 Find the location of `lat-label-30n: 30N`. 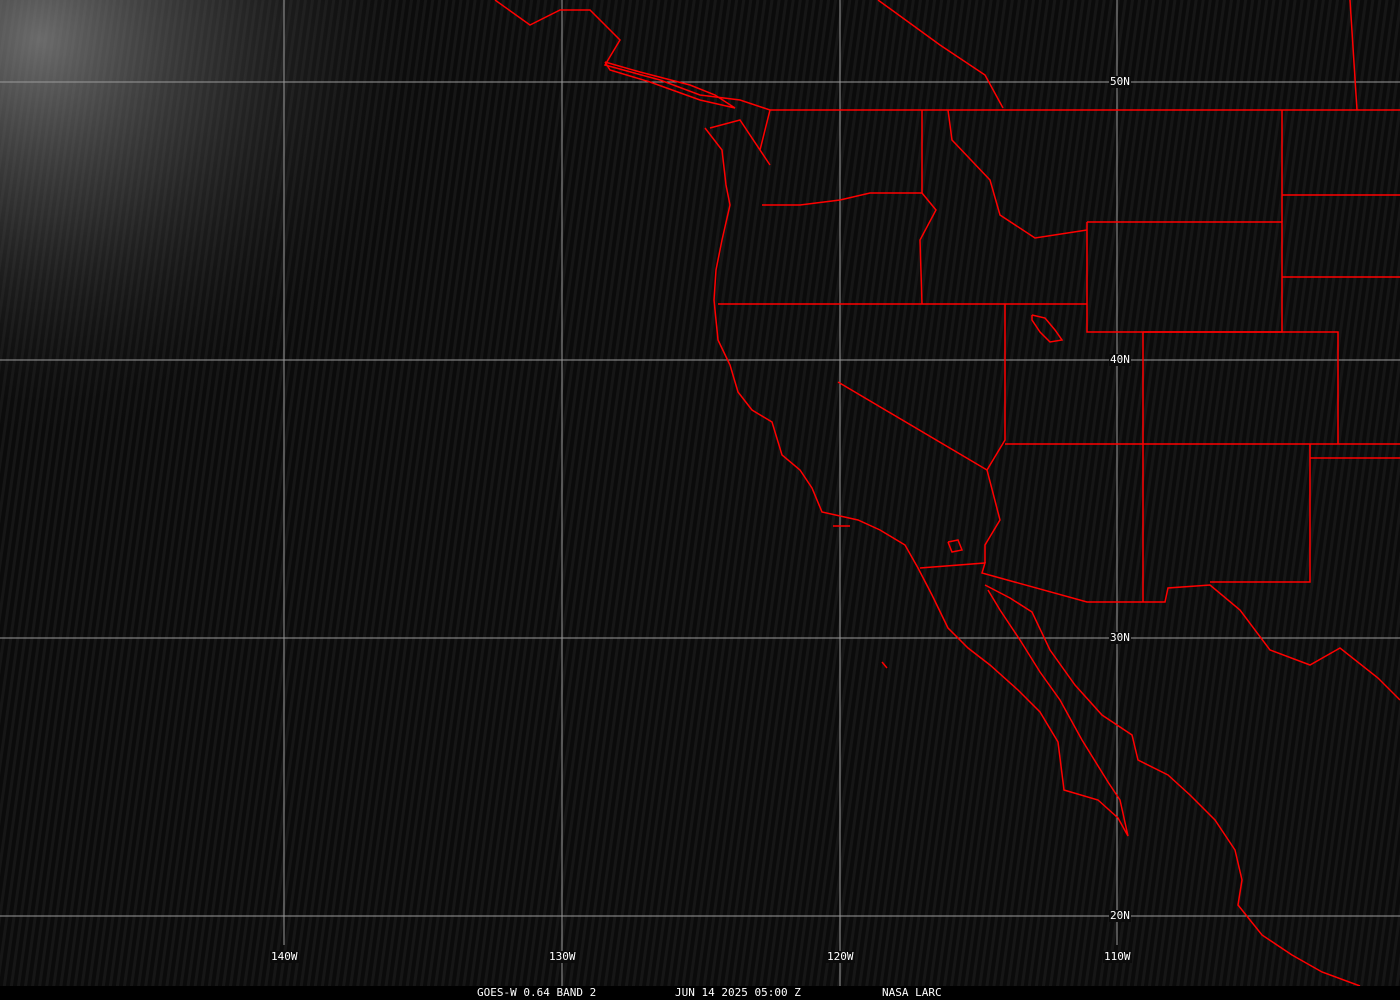

lat-label-30n: 30N is located at coordinates (1120, 637).